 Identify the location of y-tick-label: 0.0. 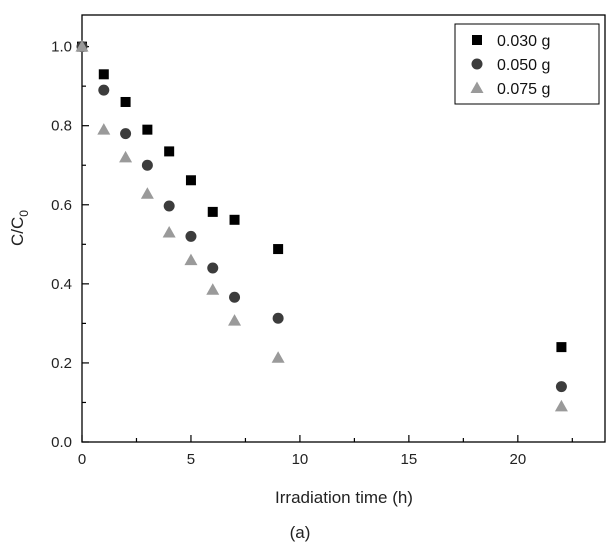
(61, 442).